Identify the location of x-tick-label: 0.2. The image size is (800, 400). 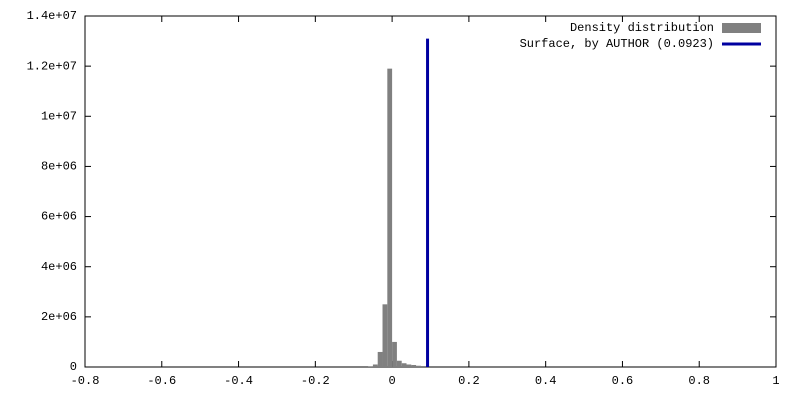
(469, 381).